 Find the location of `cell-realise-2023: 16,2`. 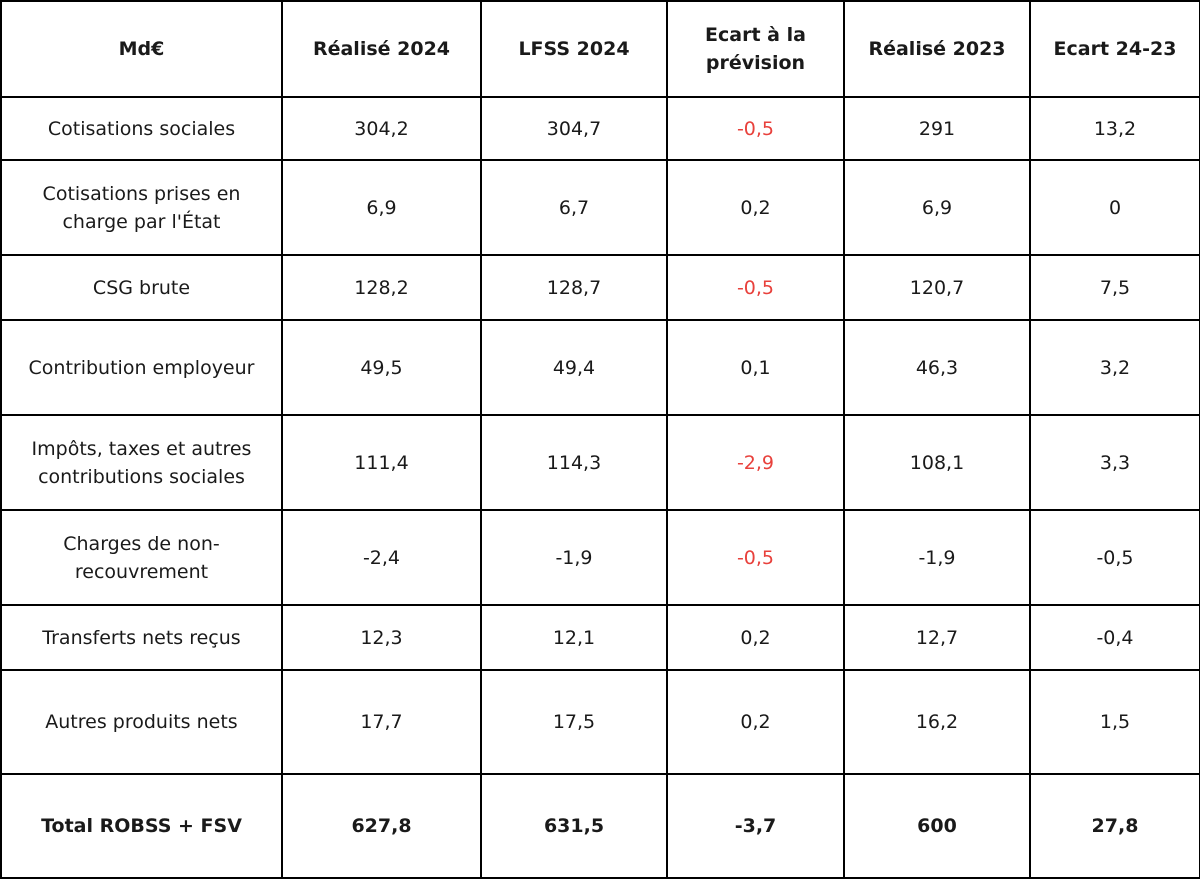

cell-realise-2023: 16,2 is located at coordinates (937, 722).